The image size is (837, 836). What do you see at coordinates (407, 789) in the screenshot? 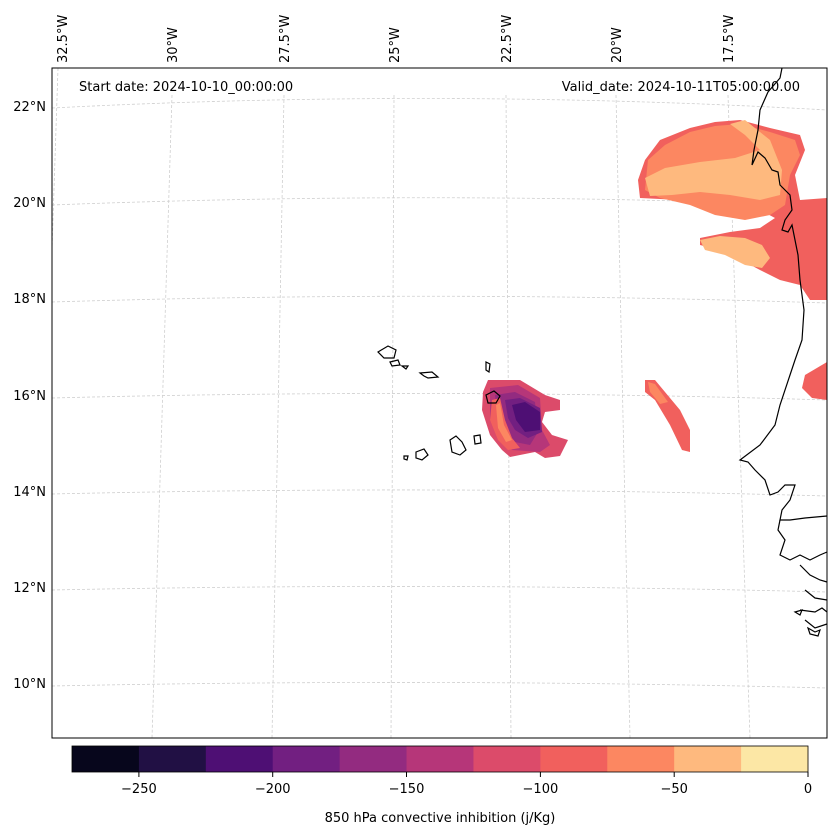
I see `colorbar-tick-label: −150` at bounding box center [407, 789].